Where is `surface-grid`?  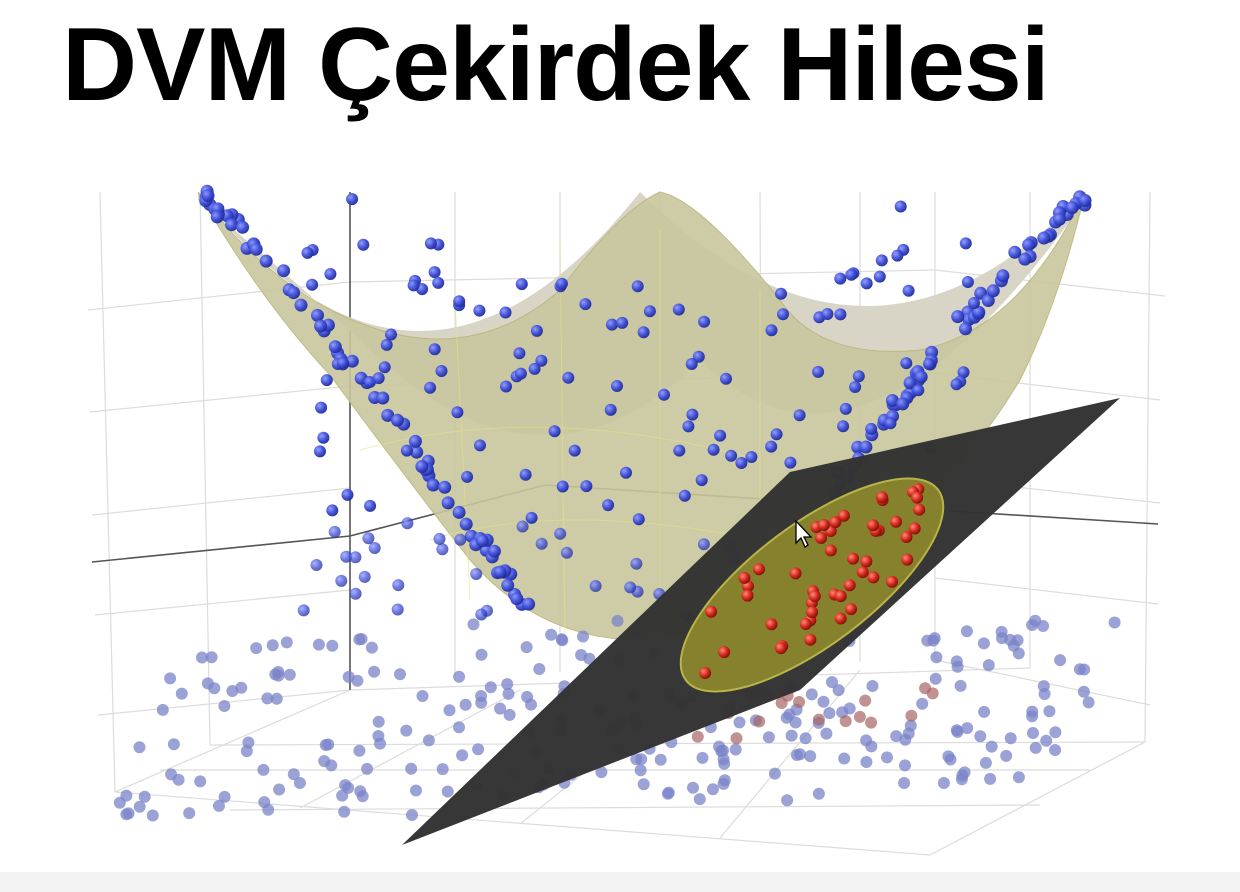 surface-grid is located at coordinates (560, 435).